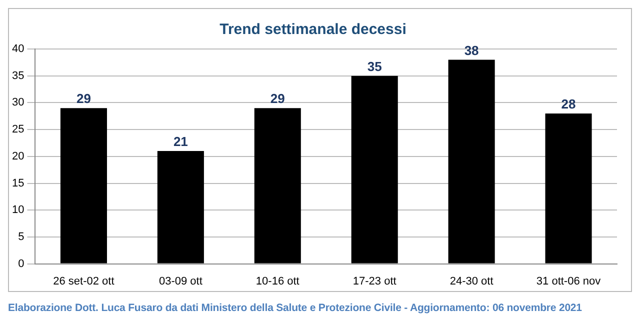 The image size is (644, 328). Describe the element at coordinates (18, 210) in the screenshot. I see `y-tick-label: 10` at that location.